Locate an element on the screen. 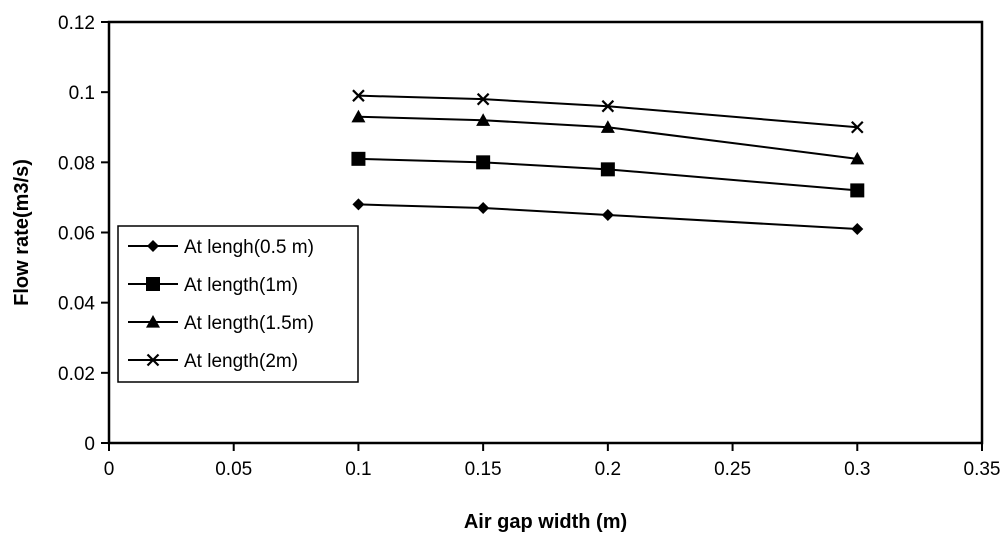 This screenshot has width=1008, height=535. y-tick-label: 0.02 is located at coordinates (76, 374).